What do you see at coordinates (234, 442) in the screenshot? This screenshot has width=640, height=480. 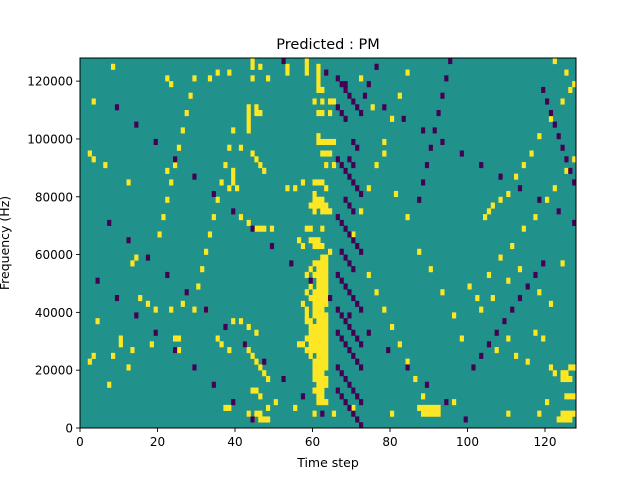 I see `x-tick-label: 40` at bounding box center [234, 442].